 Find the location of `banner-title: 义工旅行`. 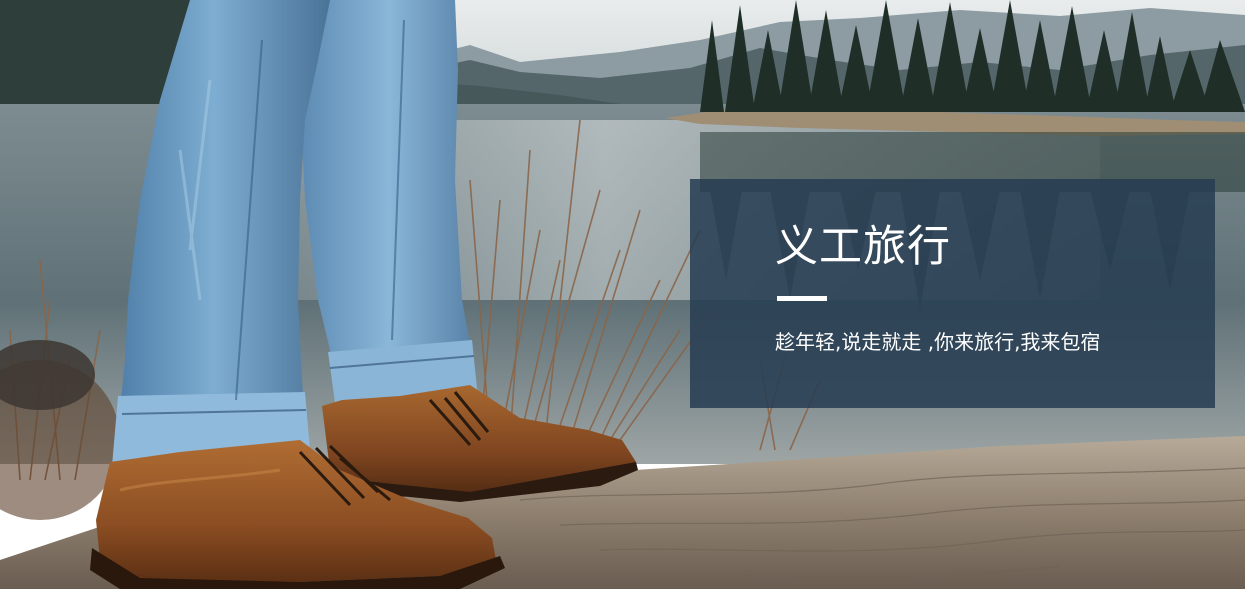

banner-title: 义工旅行 is located at coordinates (863, 247).